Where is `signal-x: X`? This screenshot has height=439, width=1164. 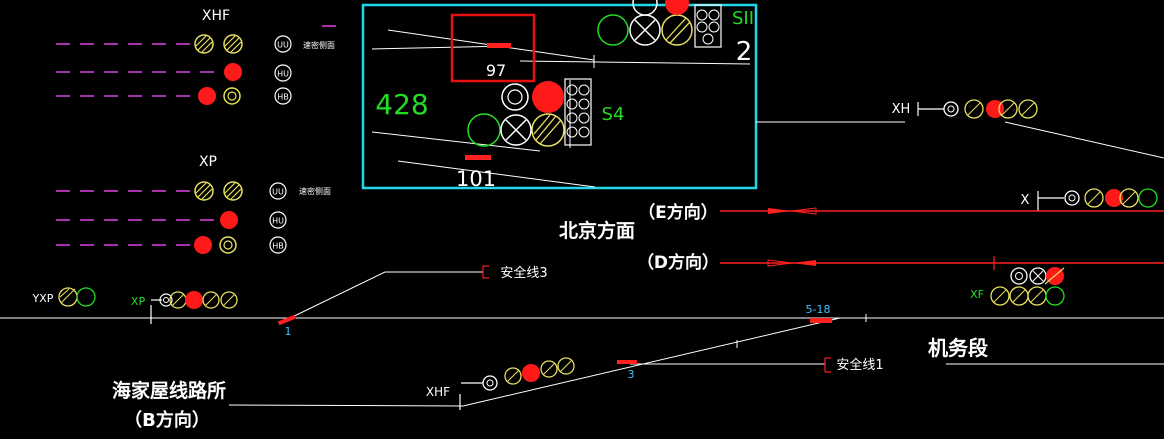
signal-x: X is located at coordinates (1089, 199).